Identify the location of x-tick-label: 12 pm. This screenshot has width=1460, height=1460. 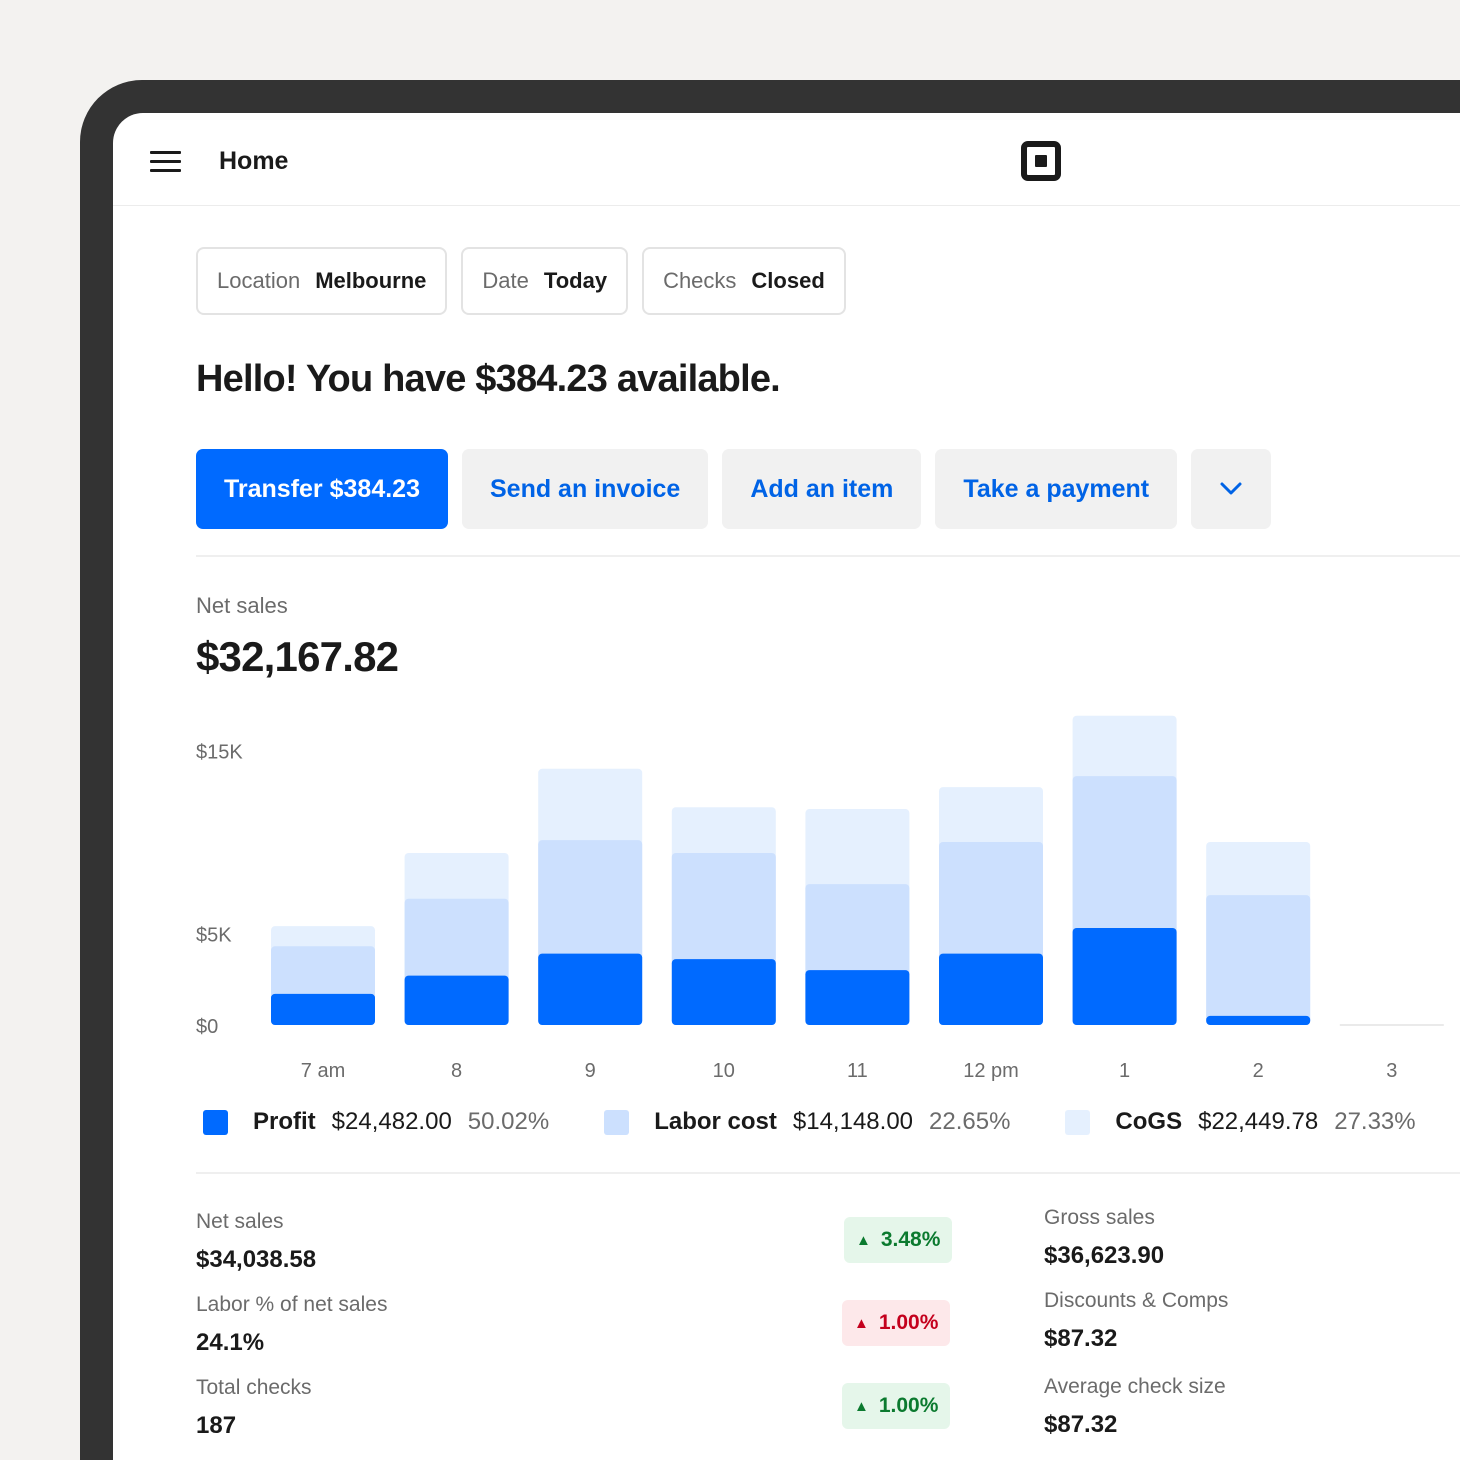
(991, 1071).